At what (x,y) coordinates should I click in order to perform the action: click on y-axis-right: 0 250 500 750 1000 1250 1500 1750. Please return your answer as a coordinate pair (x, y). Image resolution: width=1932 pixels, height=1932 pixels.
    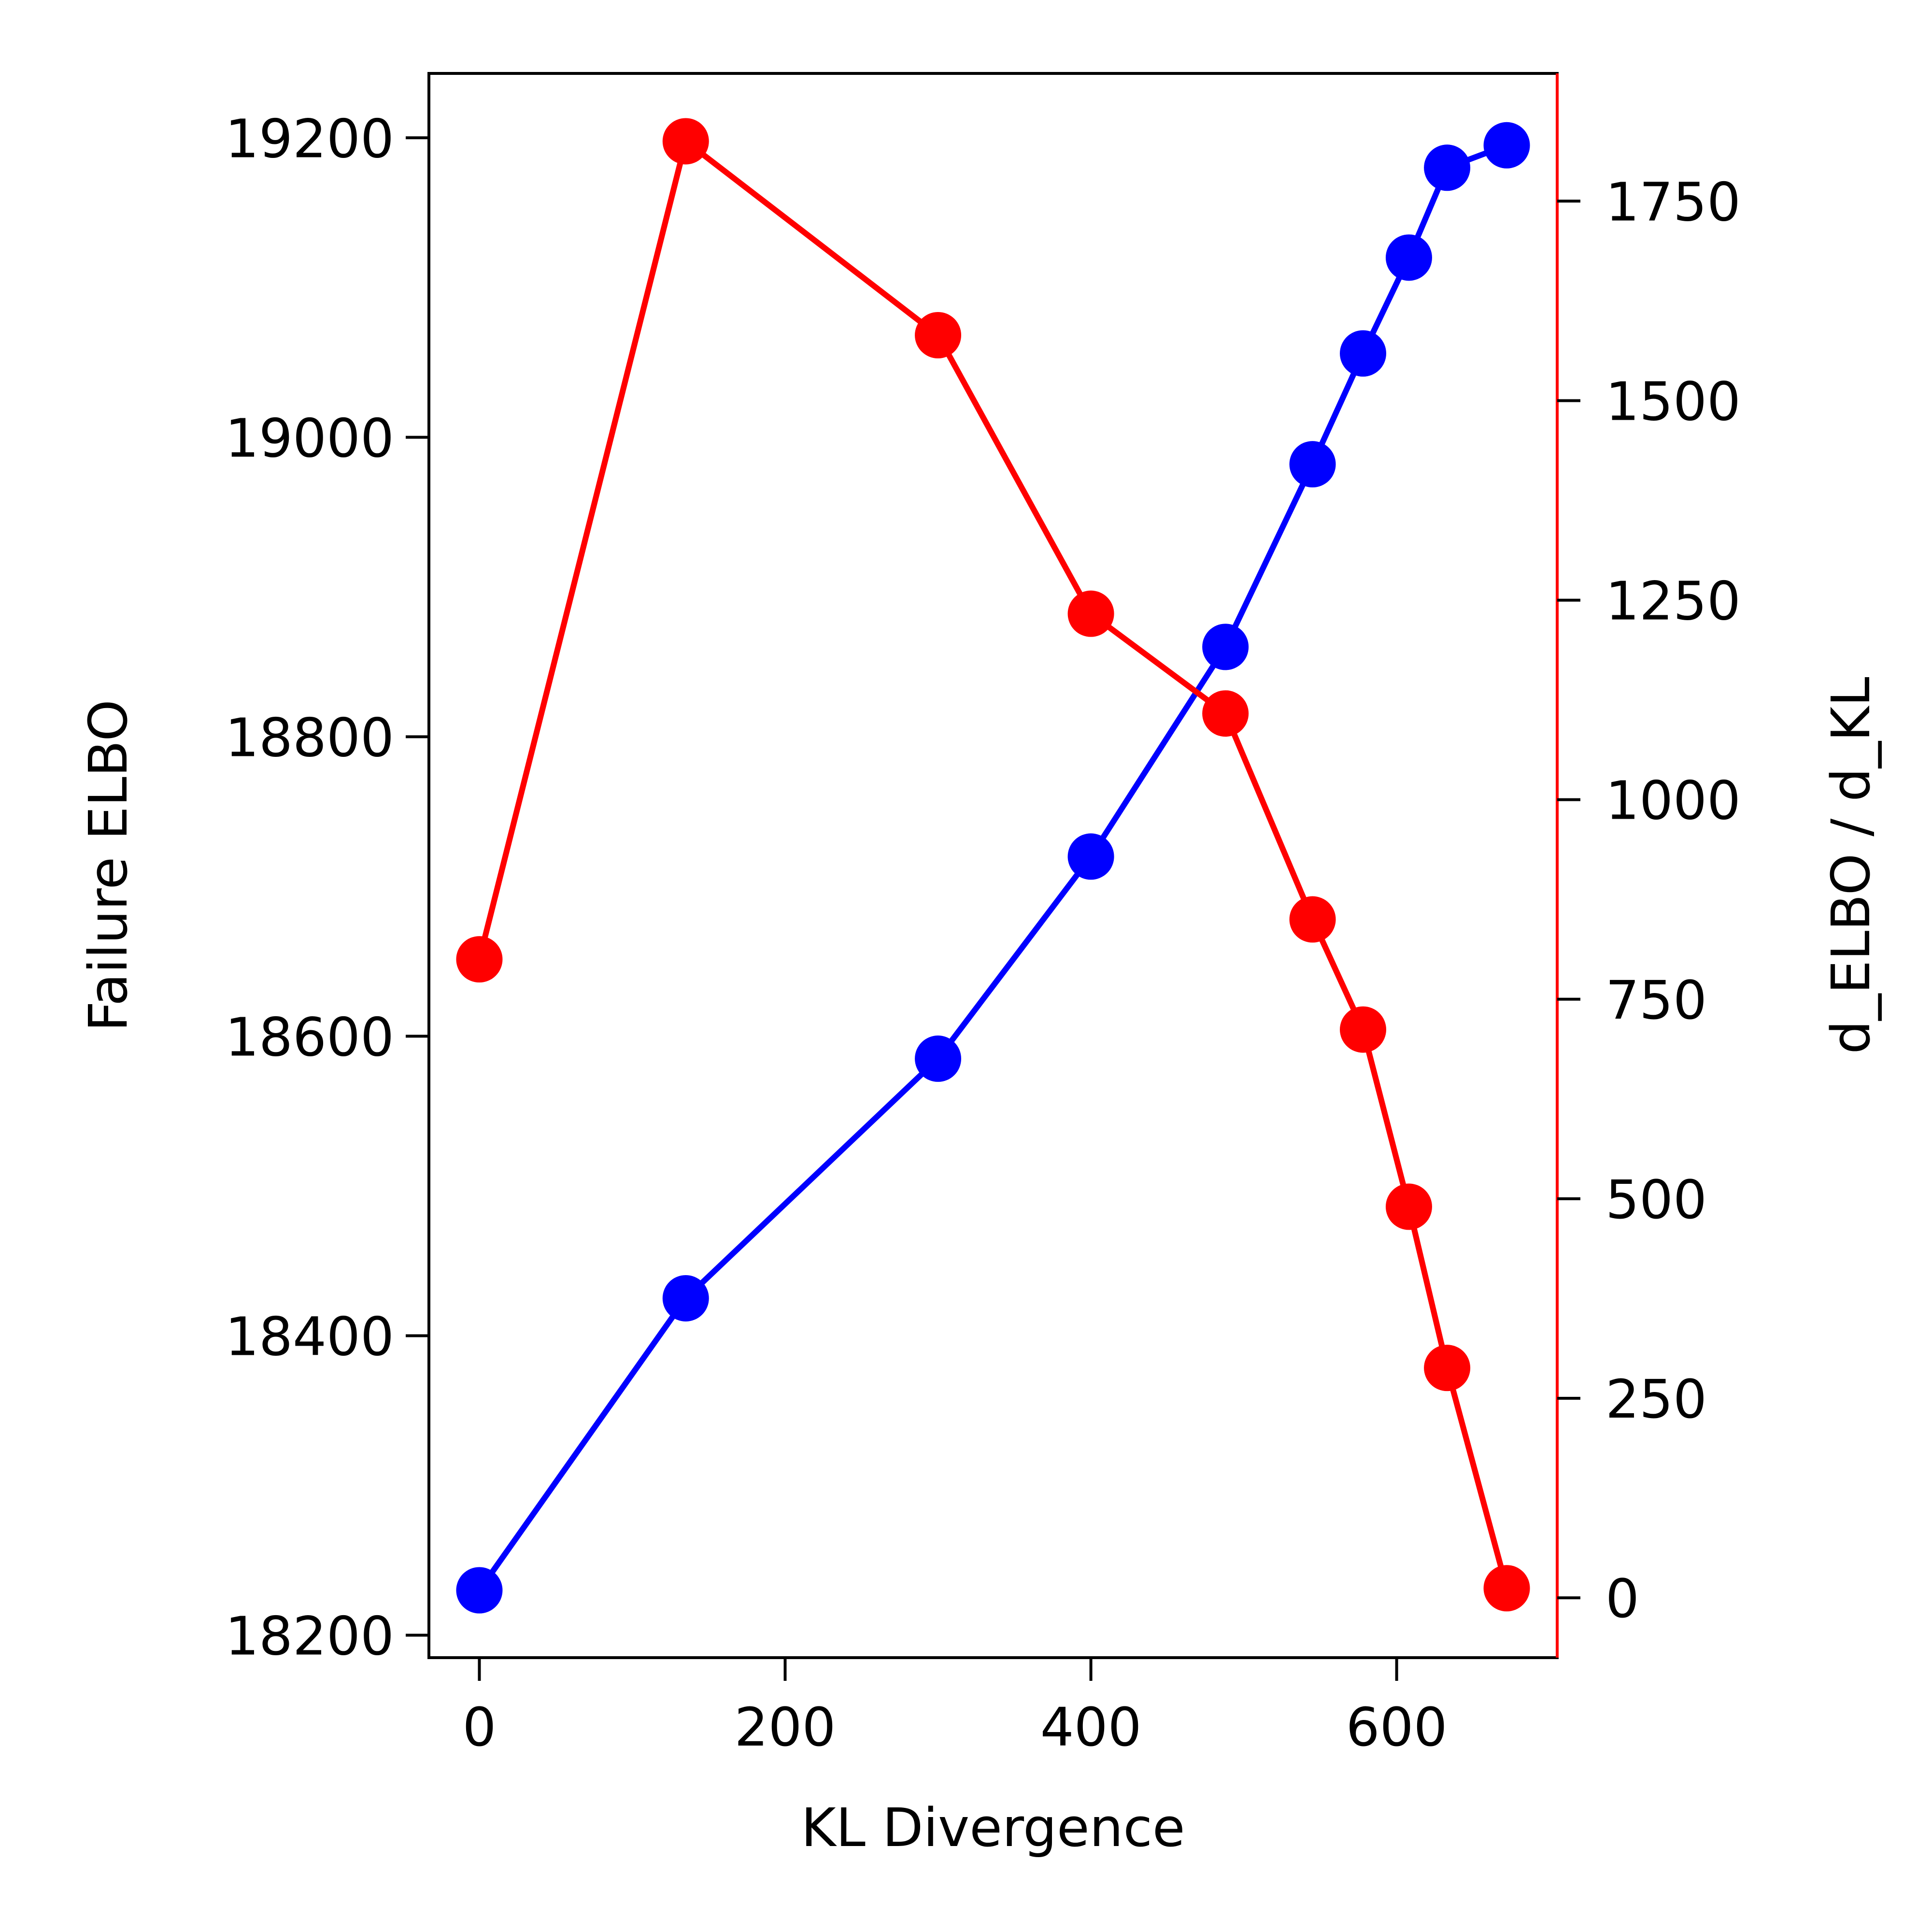
    Looking at the image, I should click on (1649, 900).